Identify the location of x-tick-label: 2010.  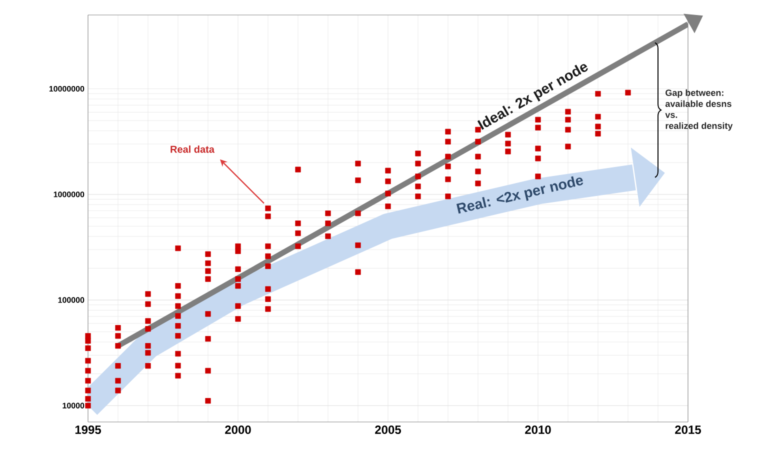
(538, 430).